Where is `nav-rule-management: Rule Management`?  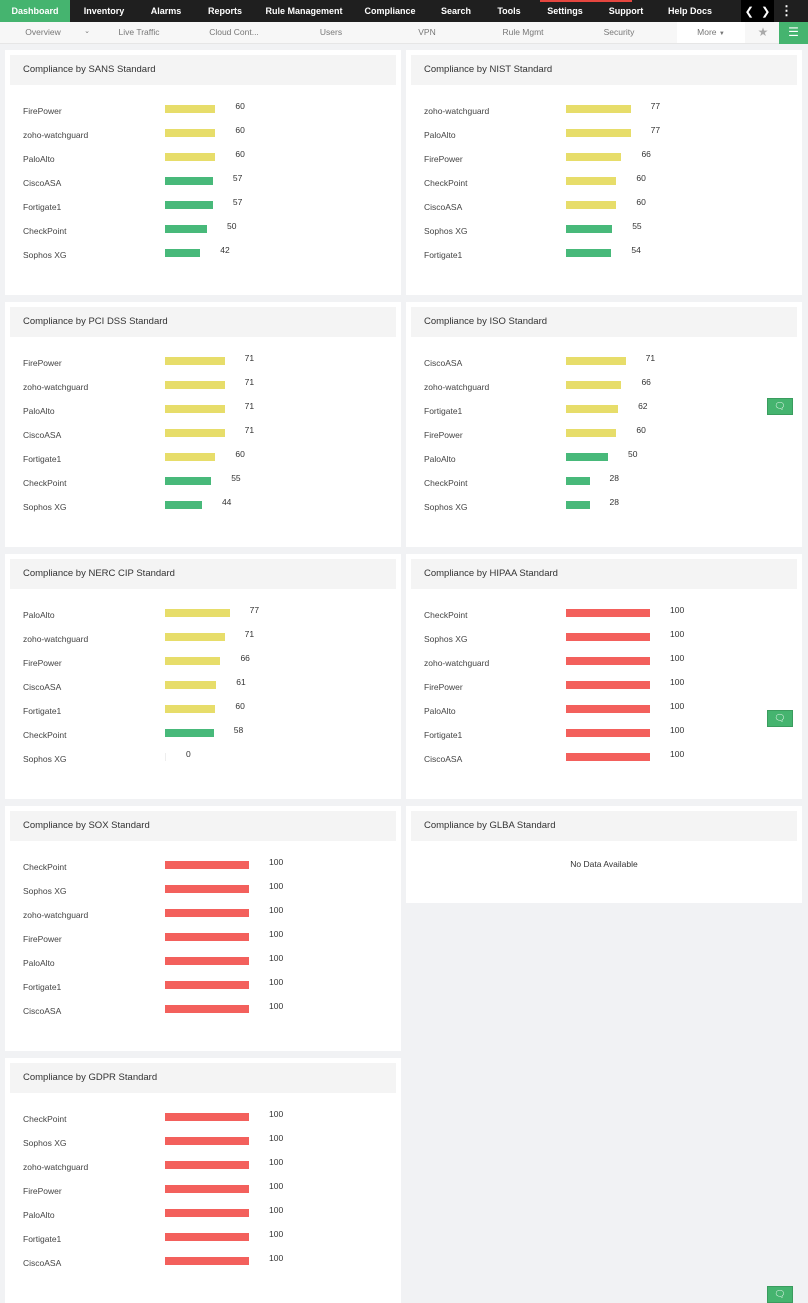
nav-rule-management: Rule Management is located at coordinates (304, 11).